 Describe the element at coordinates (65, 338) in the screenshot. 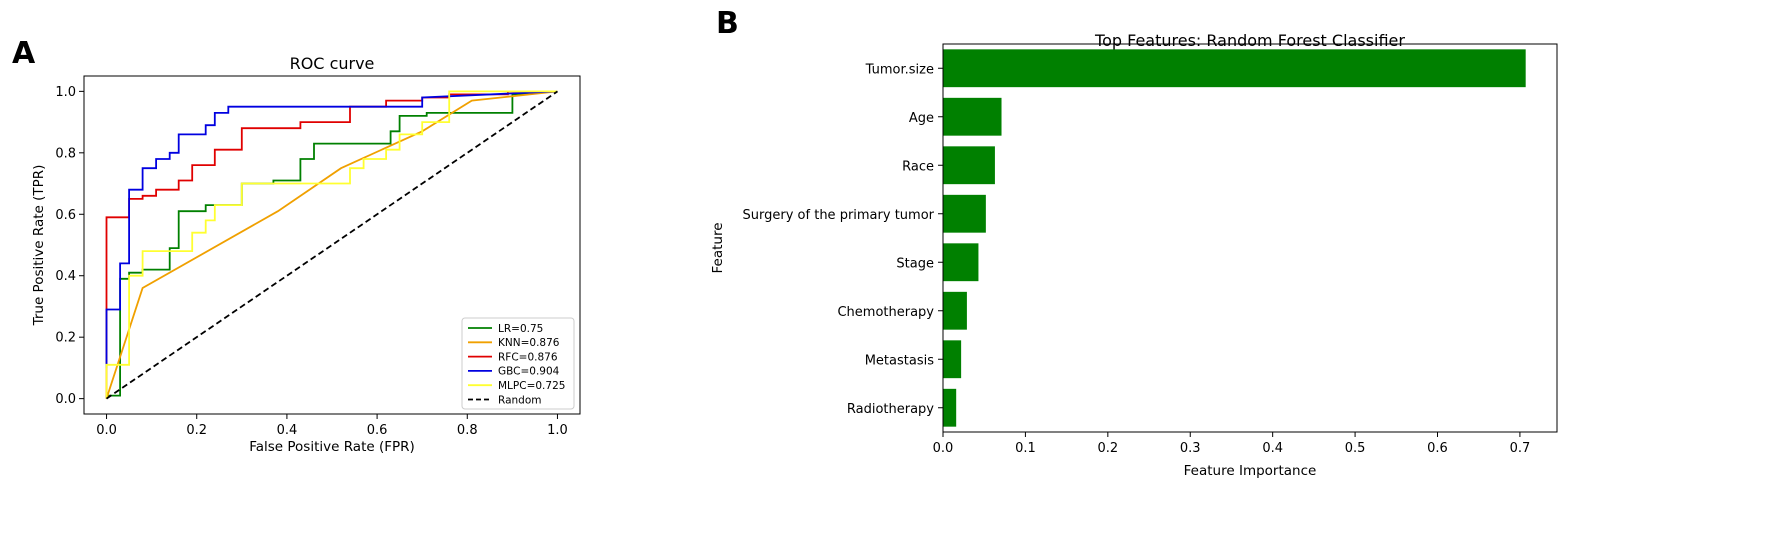

I see `roc-y-tick-label: 0.2` at that location.